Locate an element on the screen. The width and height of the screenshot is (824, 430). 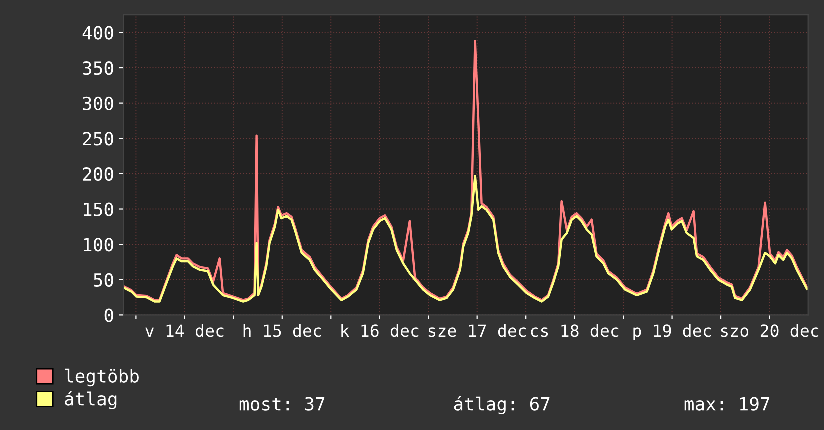
y-tick-label: 400 is located at coordinates (98, 33).